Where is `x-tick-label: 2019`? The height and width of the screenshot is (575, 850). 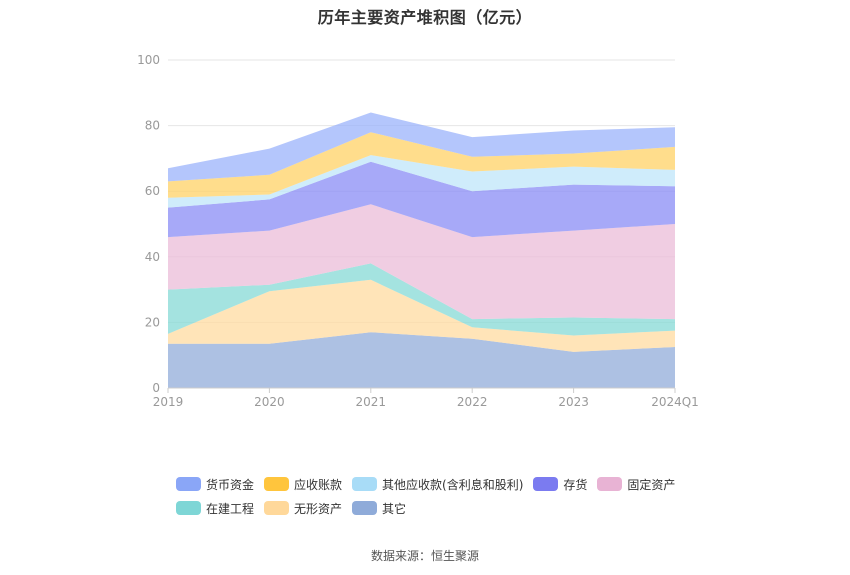 x-tick-label: 2019 is located at coordinates (168, 402).